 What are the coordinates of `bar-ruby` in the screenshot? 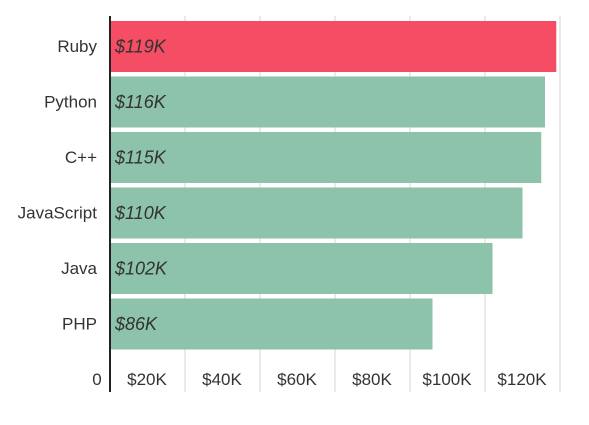 It's located at (333, 46).